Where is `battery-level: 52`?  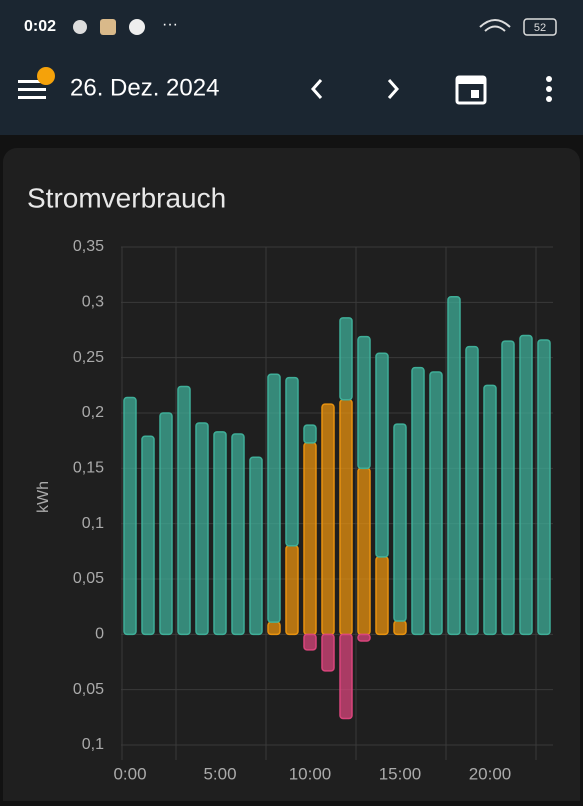 battery-level: 52 is located at coordinates (540, 28).